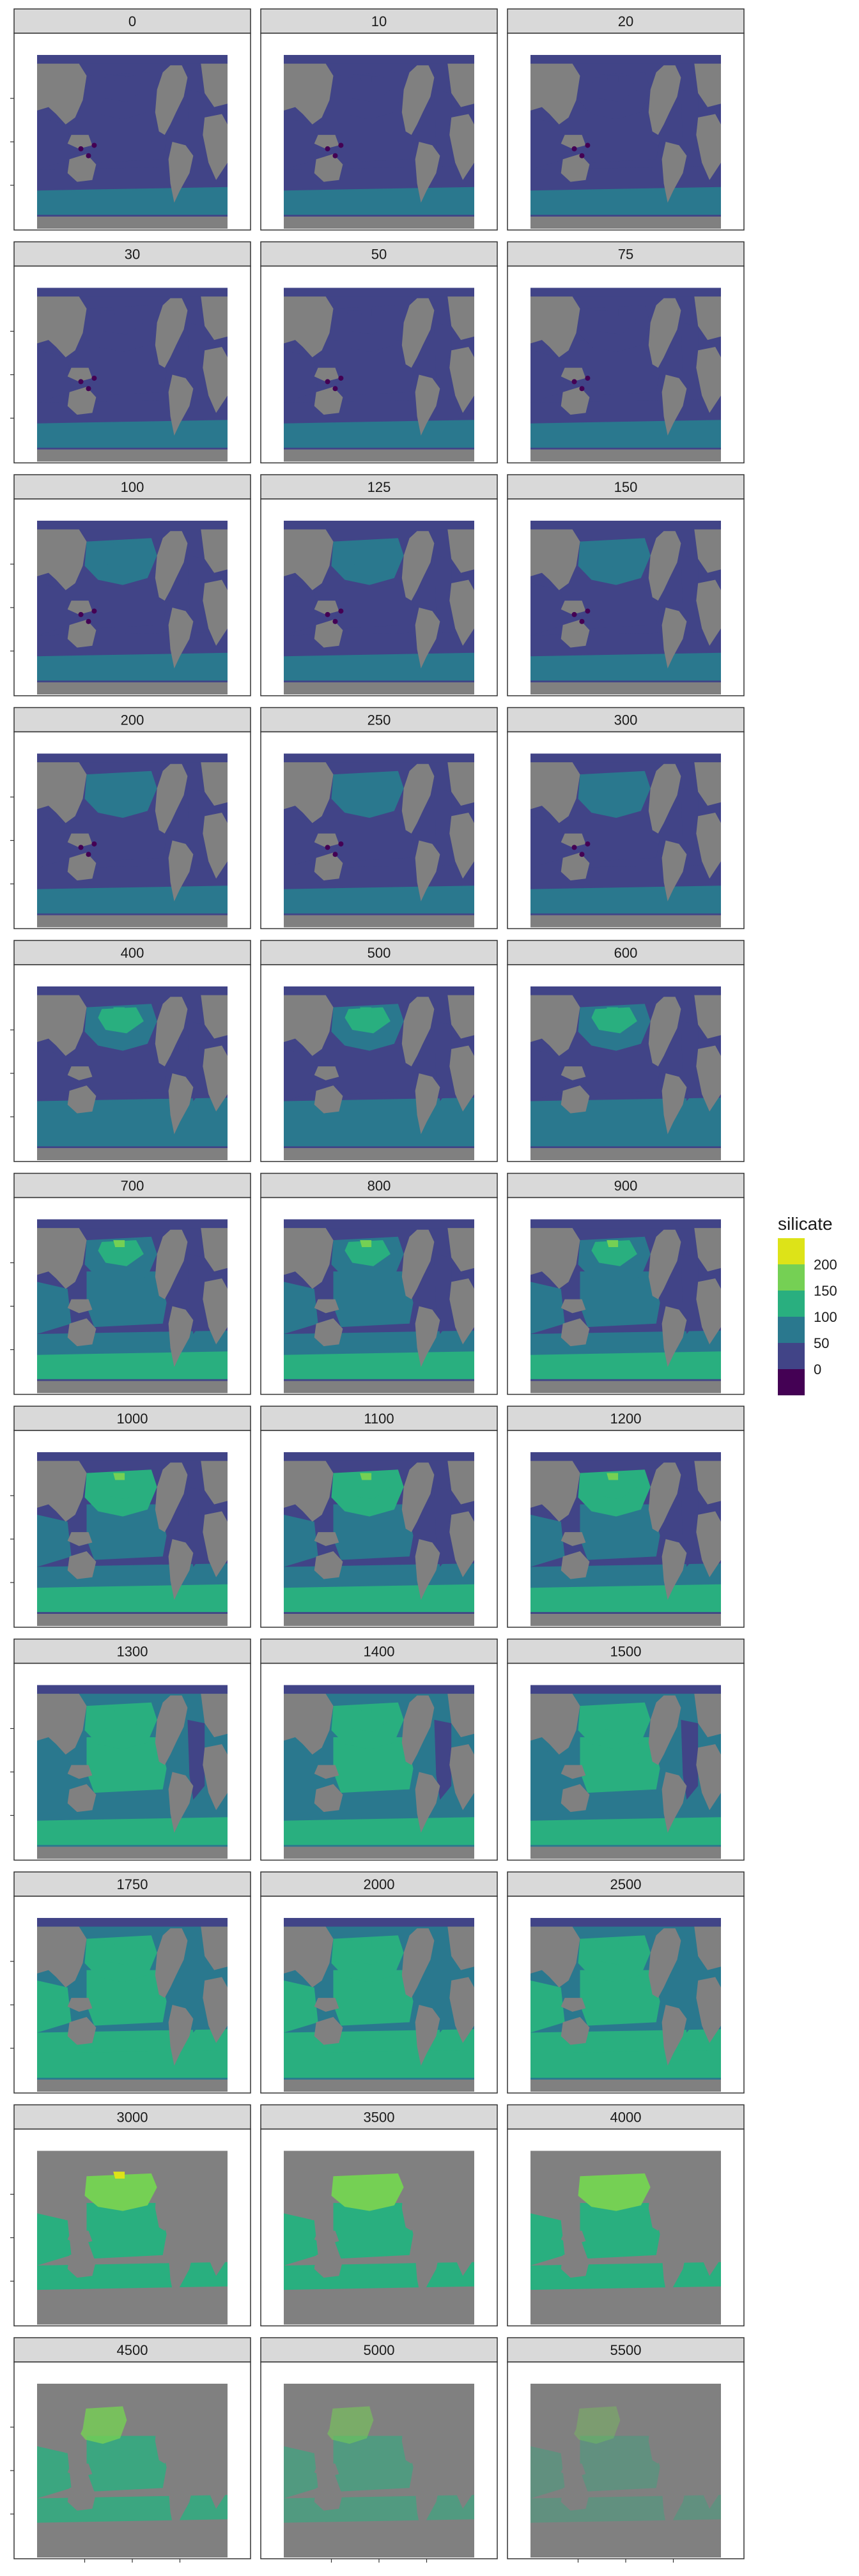  Describe the element at coordinates (792, 1382) in the screenshot. I see `legend-key` at that location.